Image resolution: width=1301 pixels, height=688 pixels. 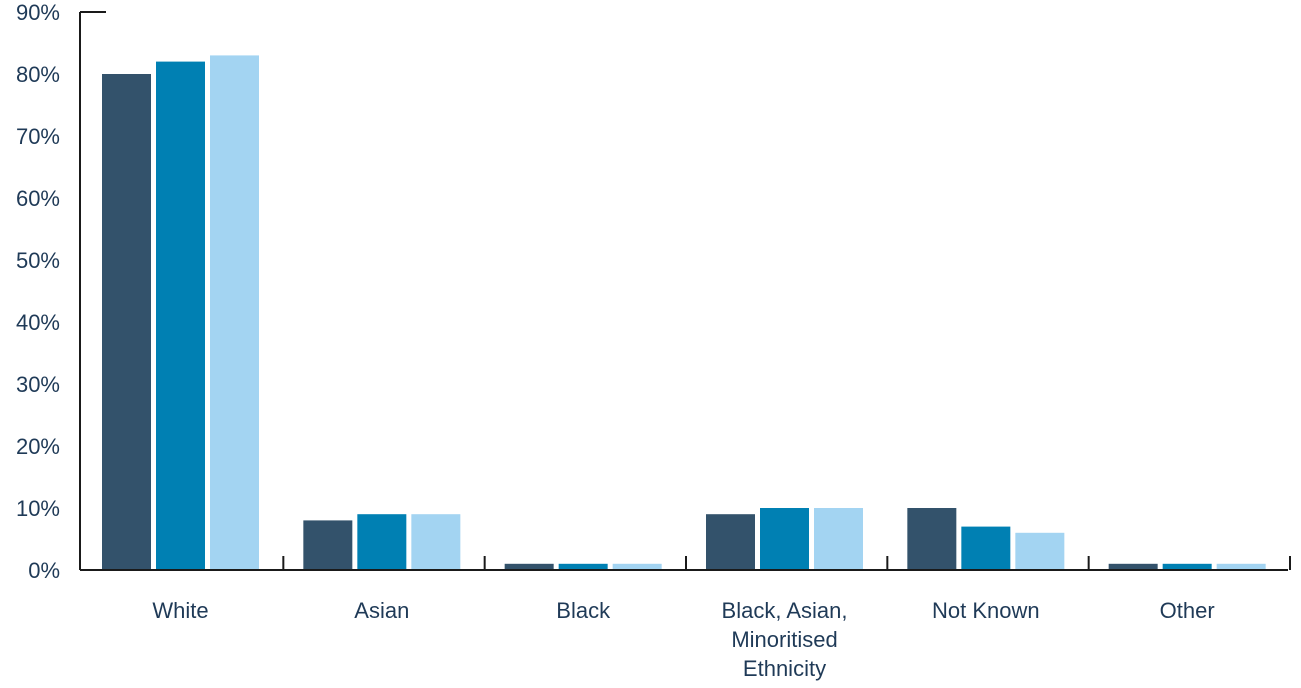 I want to click on bar-s3-c2, so click(x=436, y=542).